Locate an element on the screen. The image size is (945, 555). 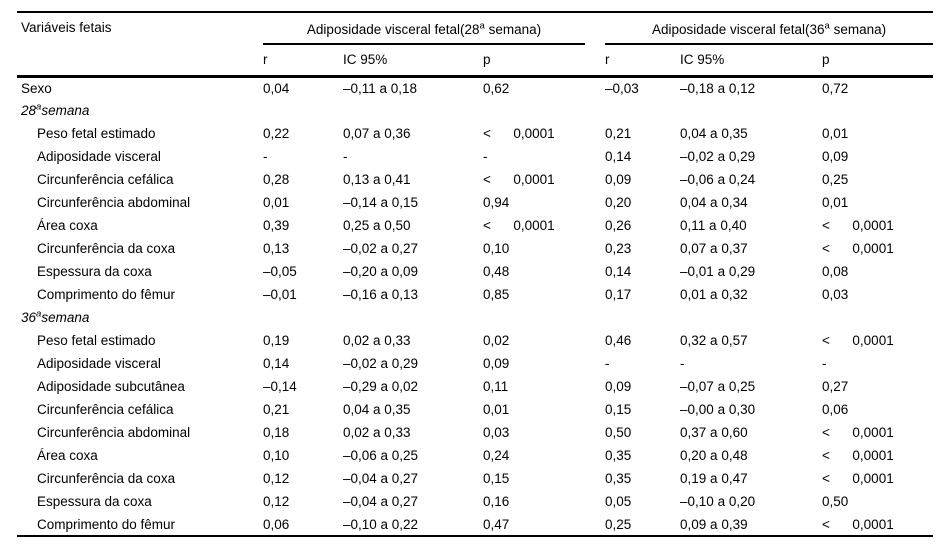
value-cell: –0,10 a 0,20 is located at coordinates (718, 501).